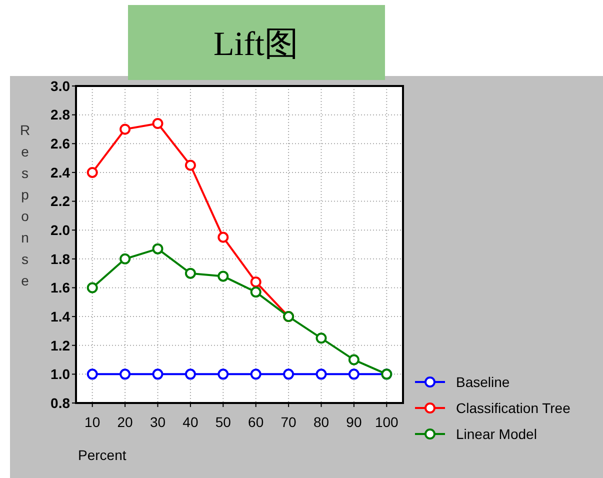 This screenshot has height=478, width=603. What do you see at coordinates (92, 422) in the screenshot?
I see `x-tick-label: 10` at bounding box center [92, 422].